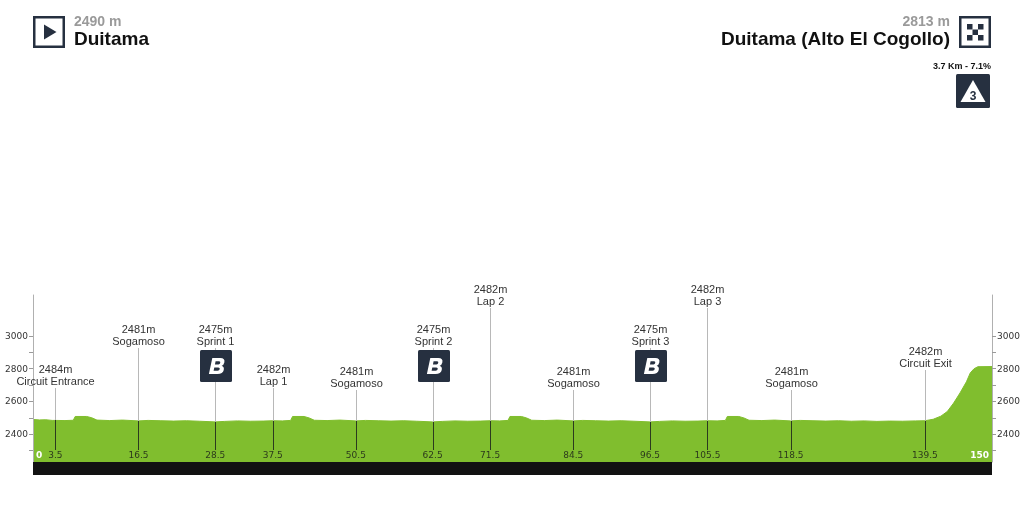  What do you see at coordinates (1009, 434) in the screenshot?
I see `y2-tick-label: 2400` at bounding box center [1009, 434].